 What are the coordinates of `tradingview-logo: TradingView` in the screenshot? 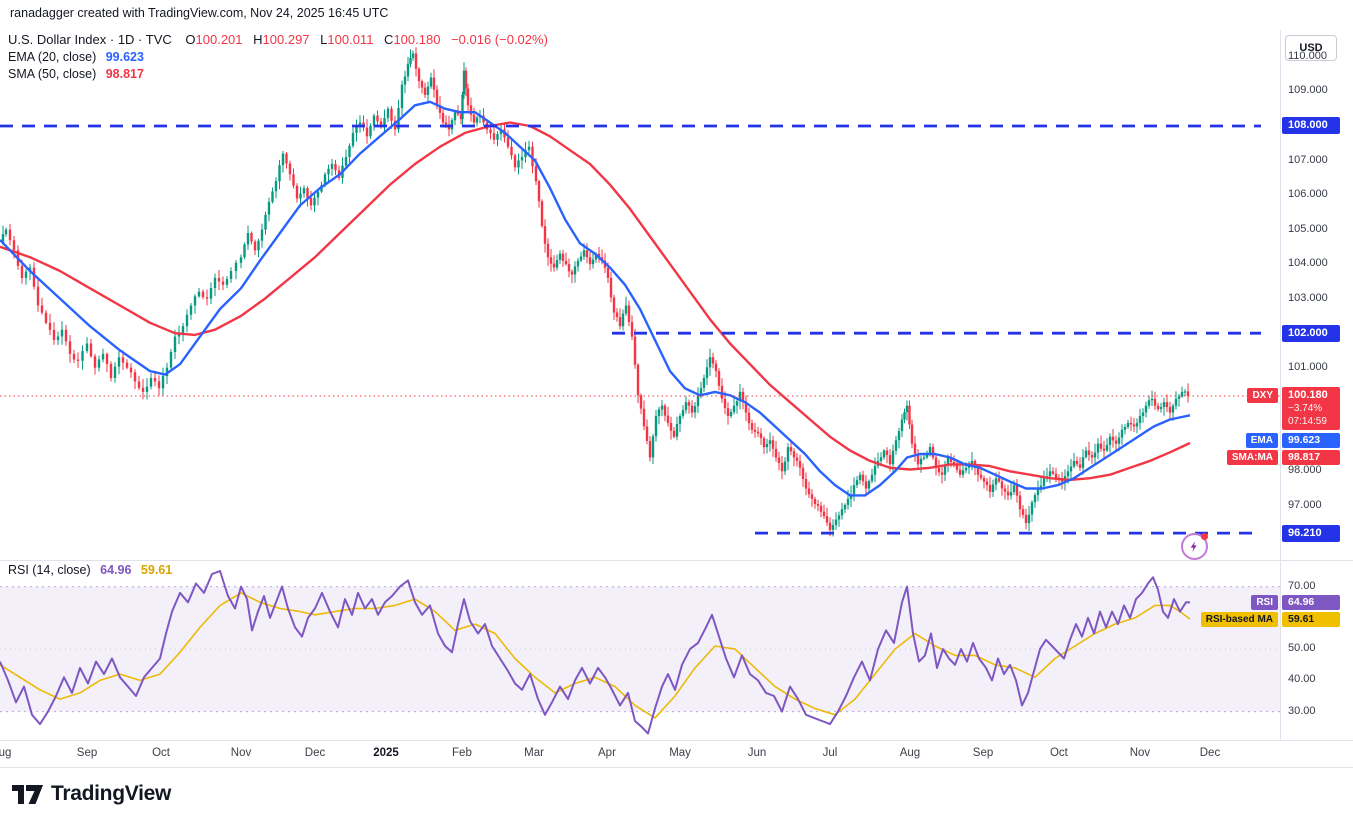 It's located at (91, 794).